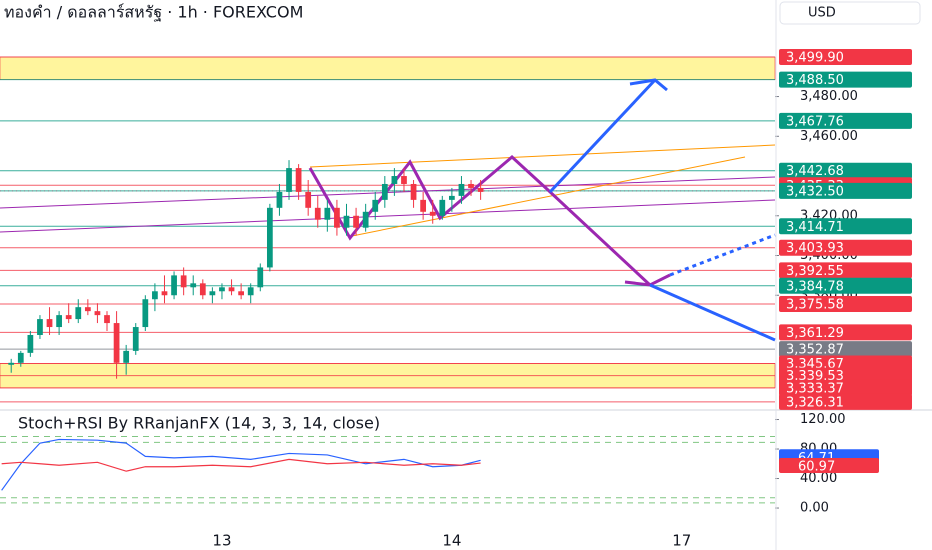  Describe the element at coordinates (815, 305) in the screenshot. I see `price-label: 3,375.58` at that location.